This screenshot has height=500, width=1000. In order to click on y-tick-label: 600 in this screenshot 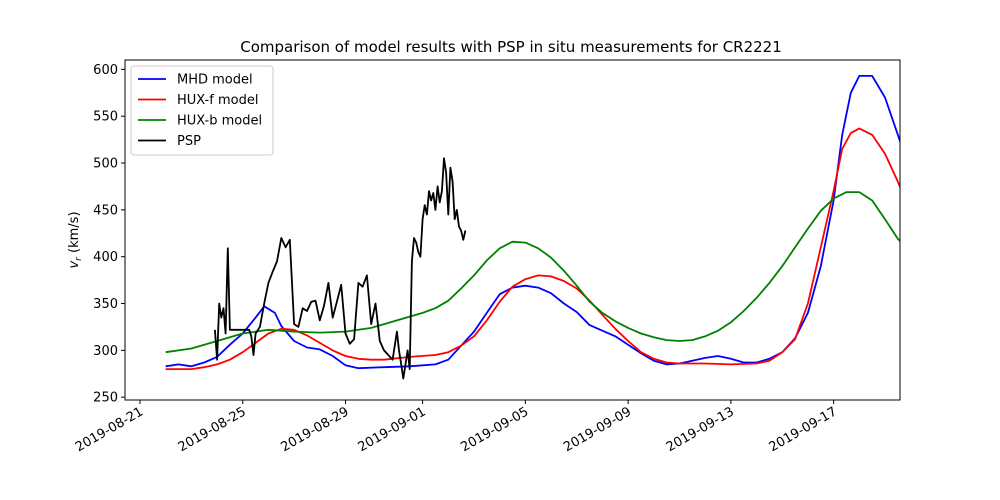, I will do `click(105, 70)`.